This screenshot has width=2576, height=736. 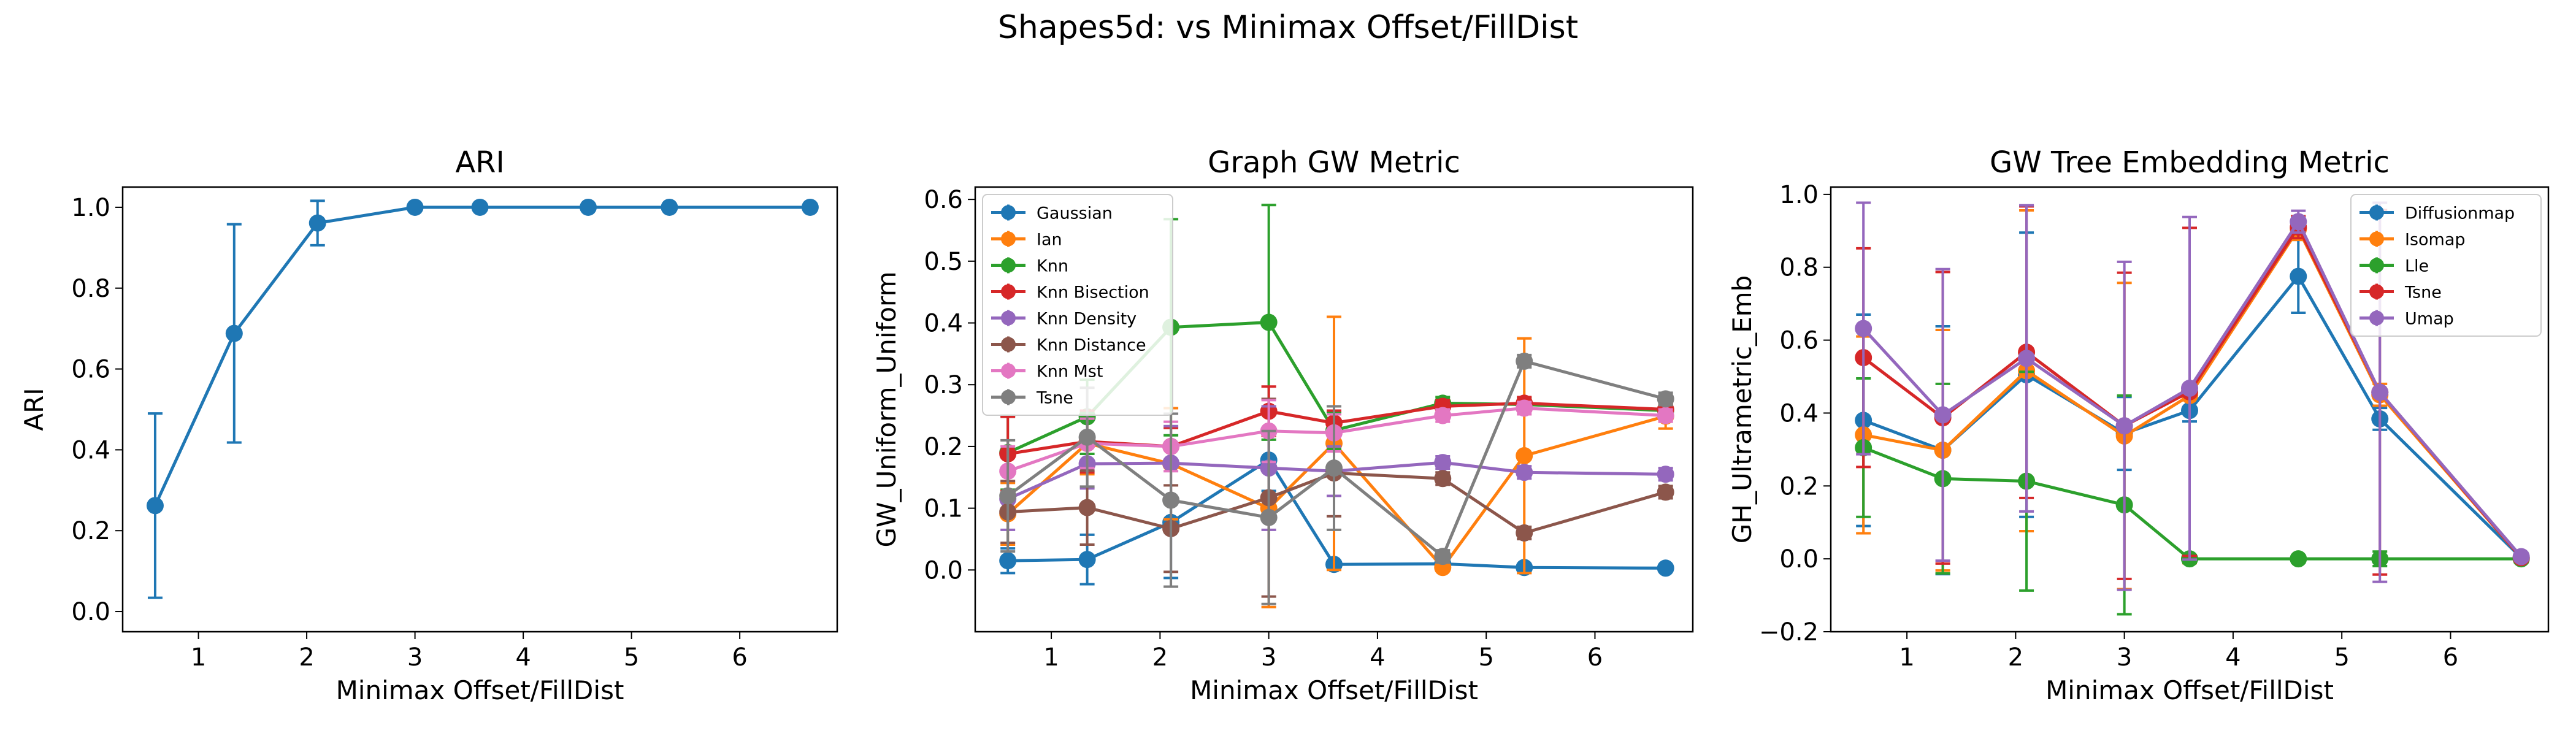 What do you see at coordinates (887, 410) in the screenshot?
I see `y-axis-label: GW_Uniform_Uniform` at bounding box center [887, 410].